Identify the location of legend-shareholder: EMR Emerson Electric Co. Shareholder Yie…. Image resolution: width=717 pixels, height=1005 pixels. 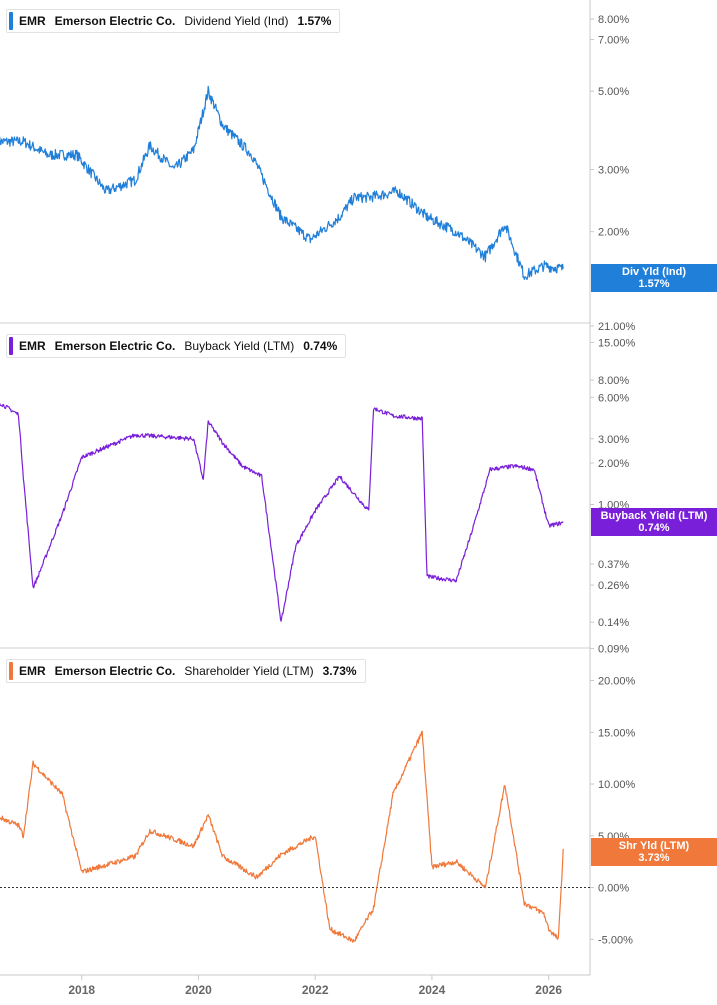
(186, 671).